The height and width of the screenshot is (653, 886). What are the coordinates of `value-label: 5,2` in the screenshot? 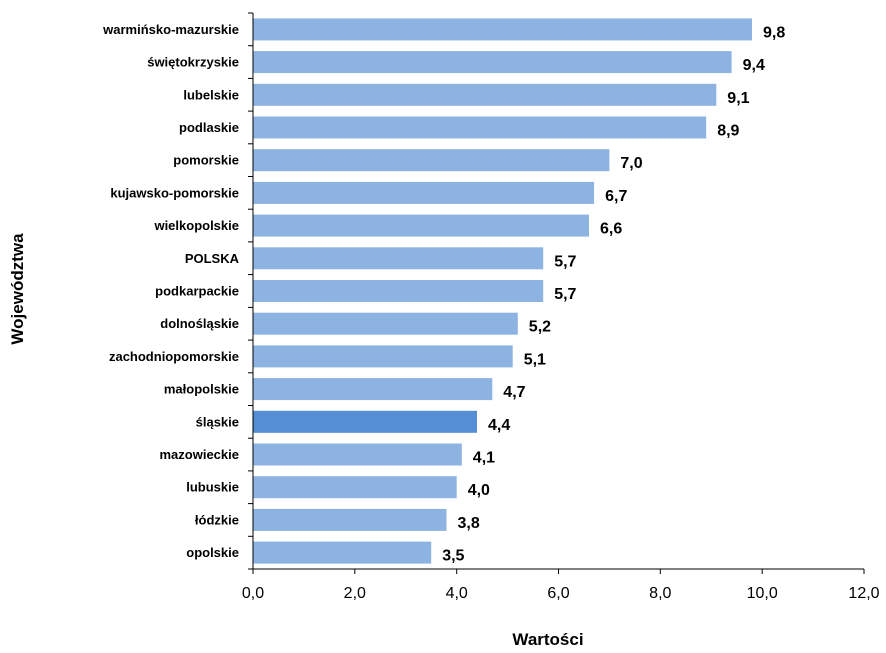 It's located at (540, 327).